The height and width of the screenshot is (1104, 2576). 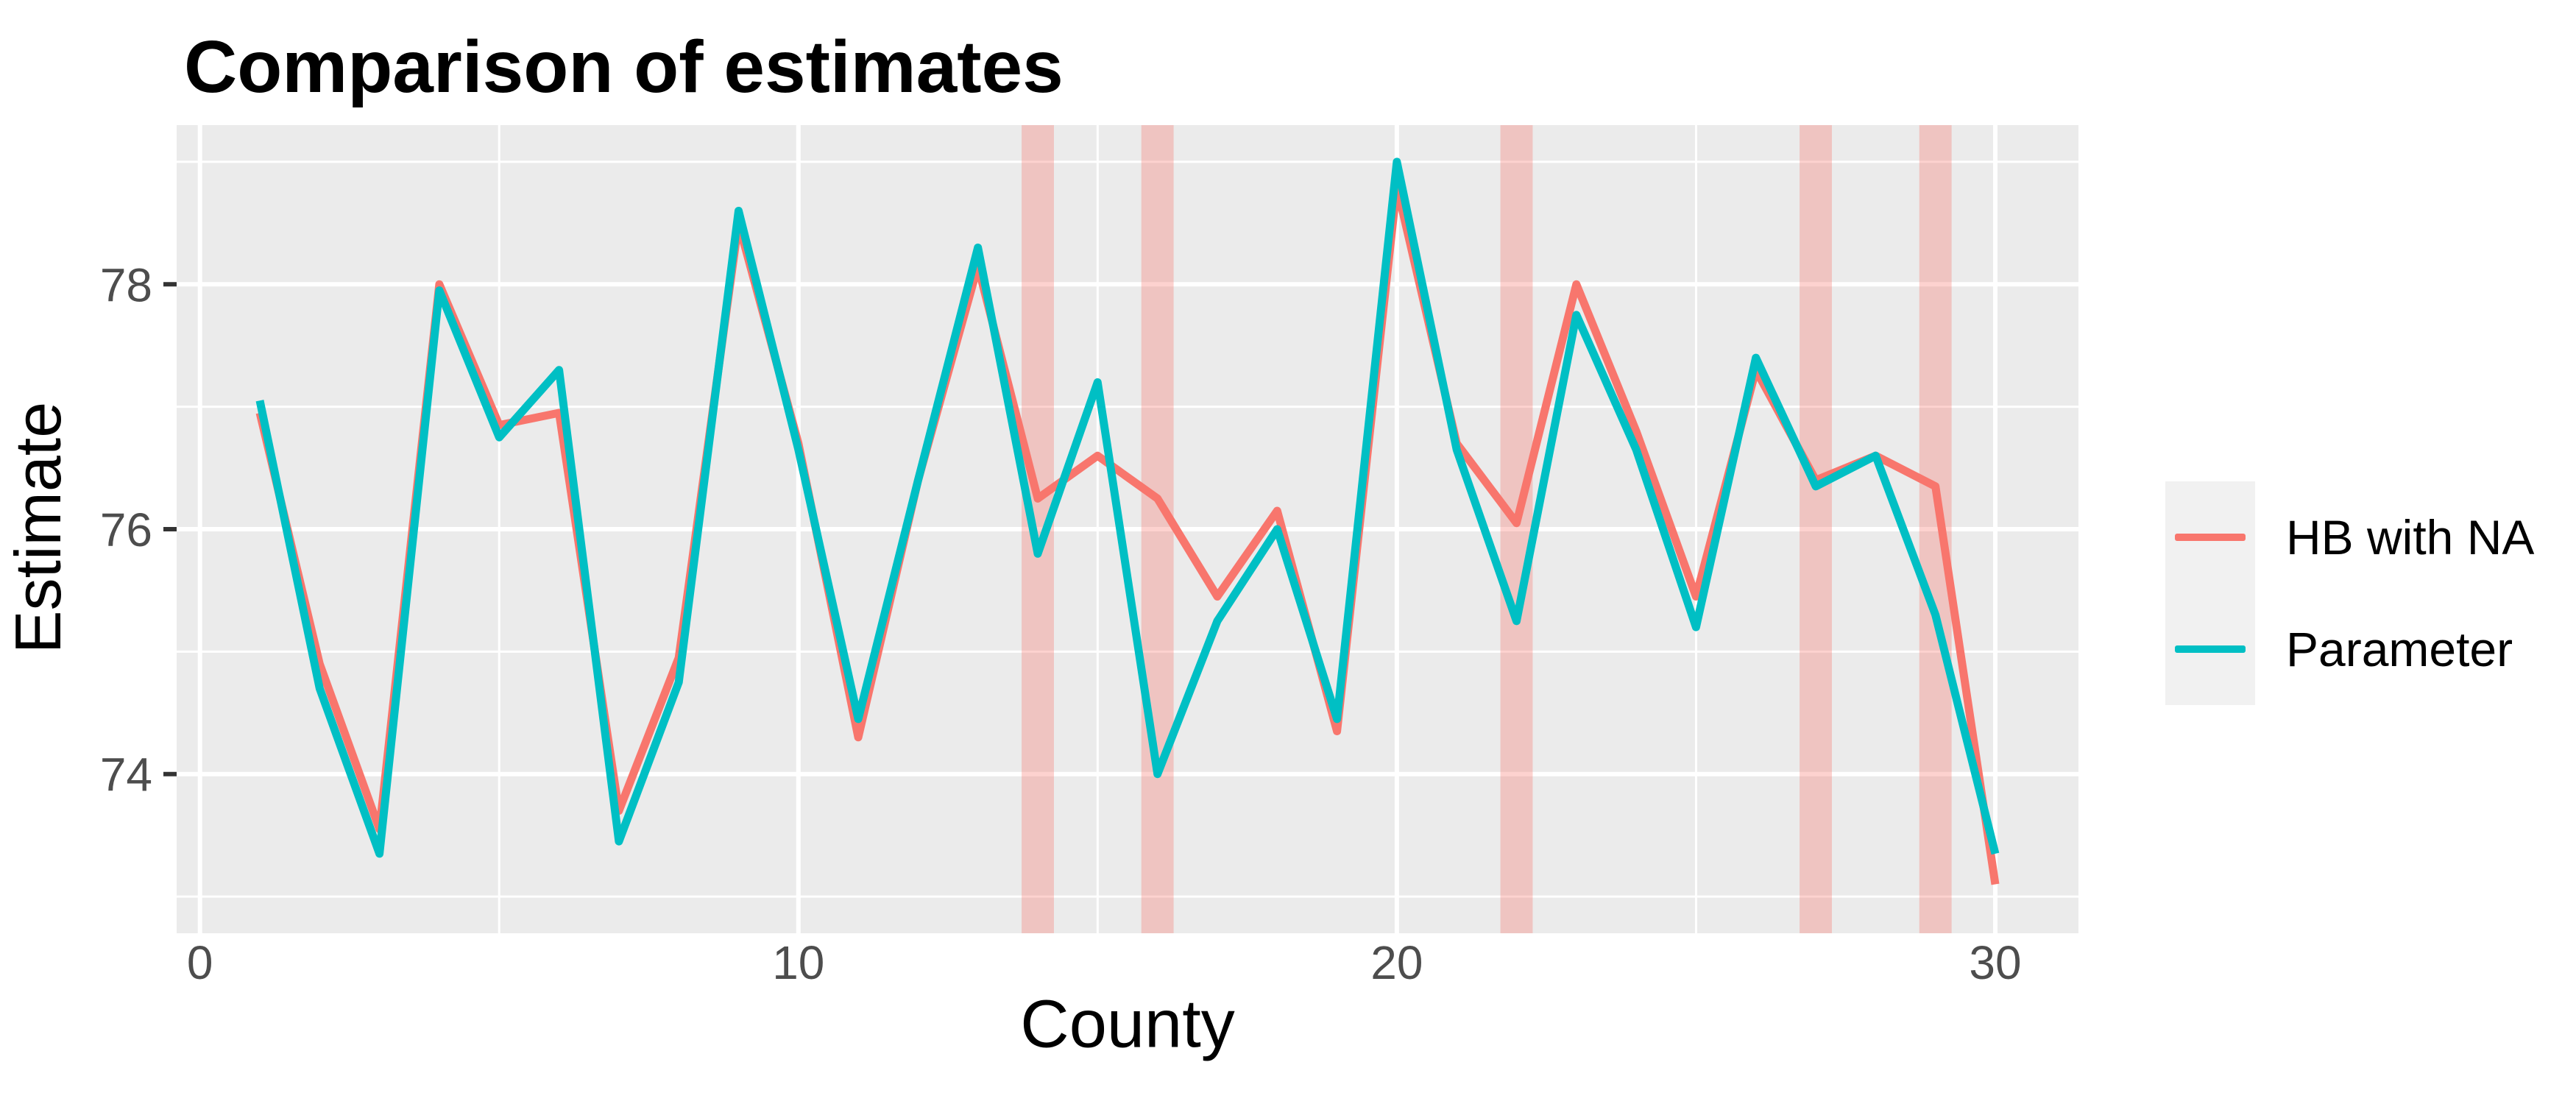 I want to click on legend-label: Parameter, so click(x=2399, y=649).